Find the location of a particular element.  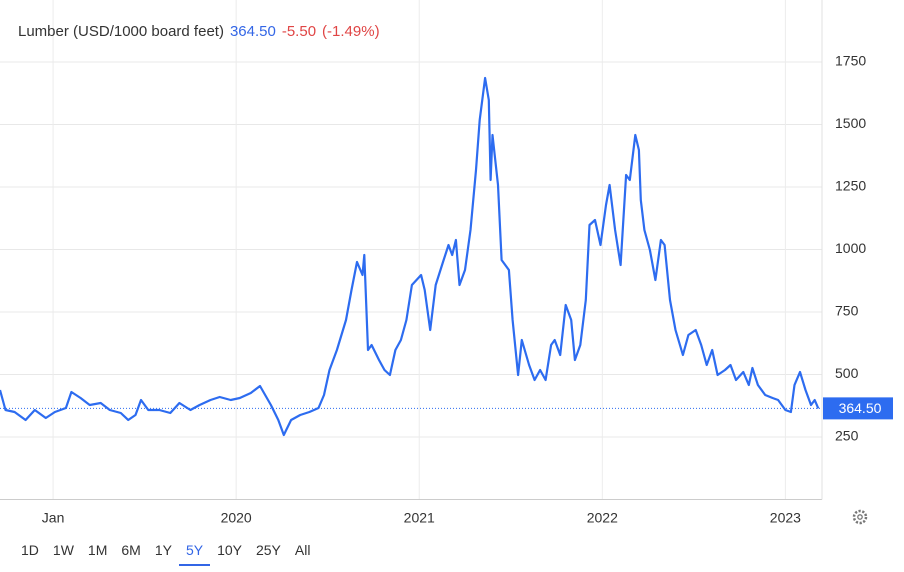

gear-inner is located at coordinates (860, 517).